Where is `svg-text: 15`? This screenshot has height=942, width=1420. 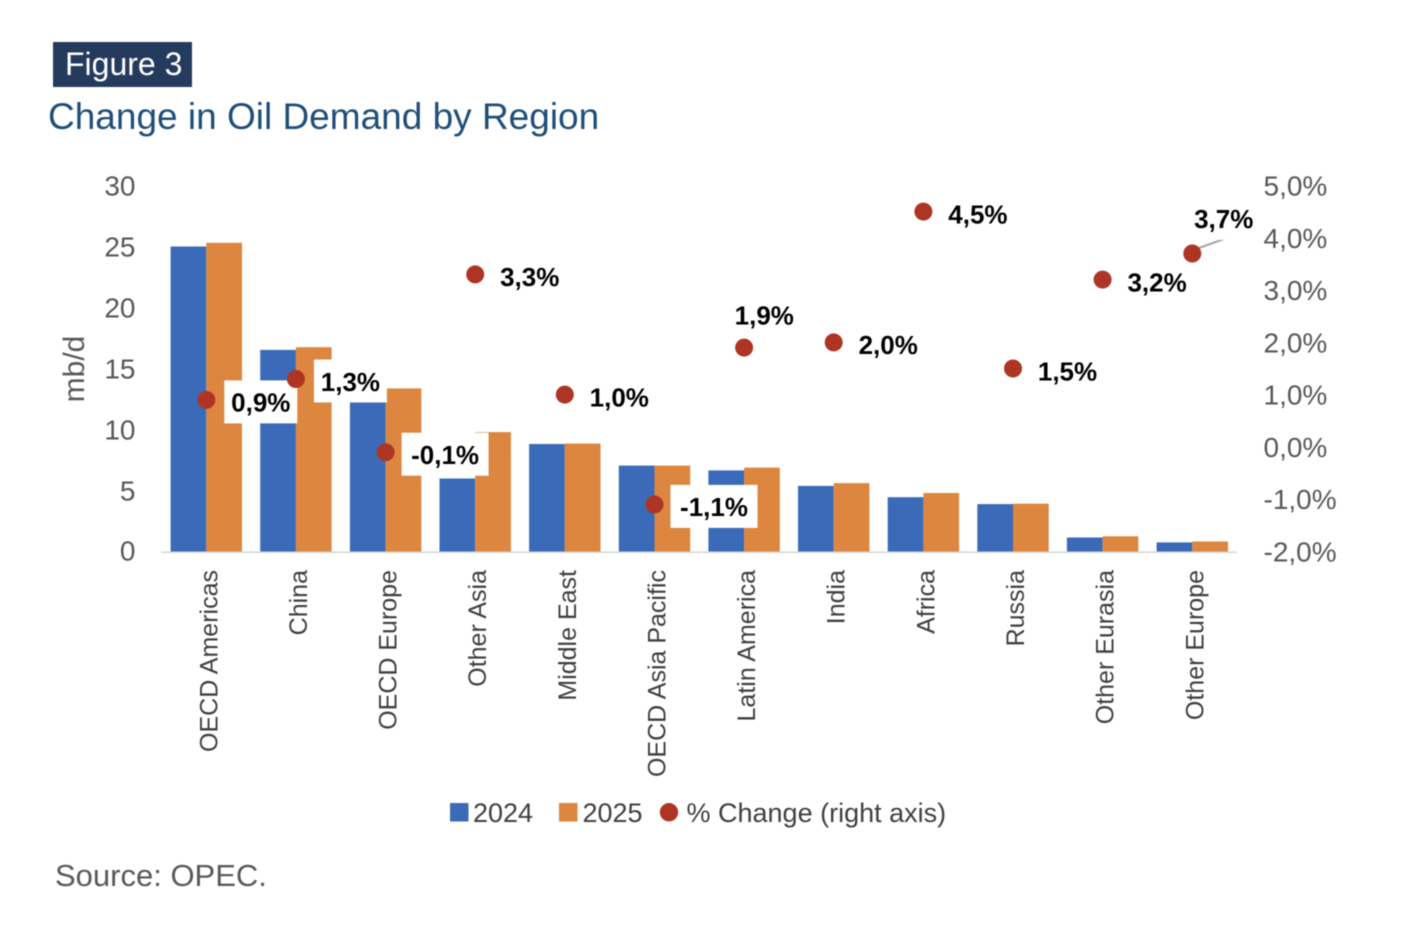 svg-text: 15 is located at coordinates (119, 369).